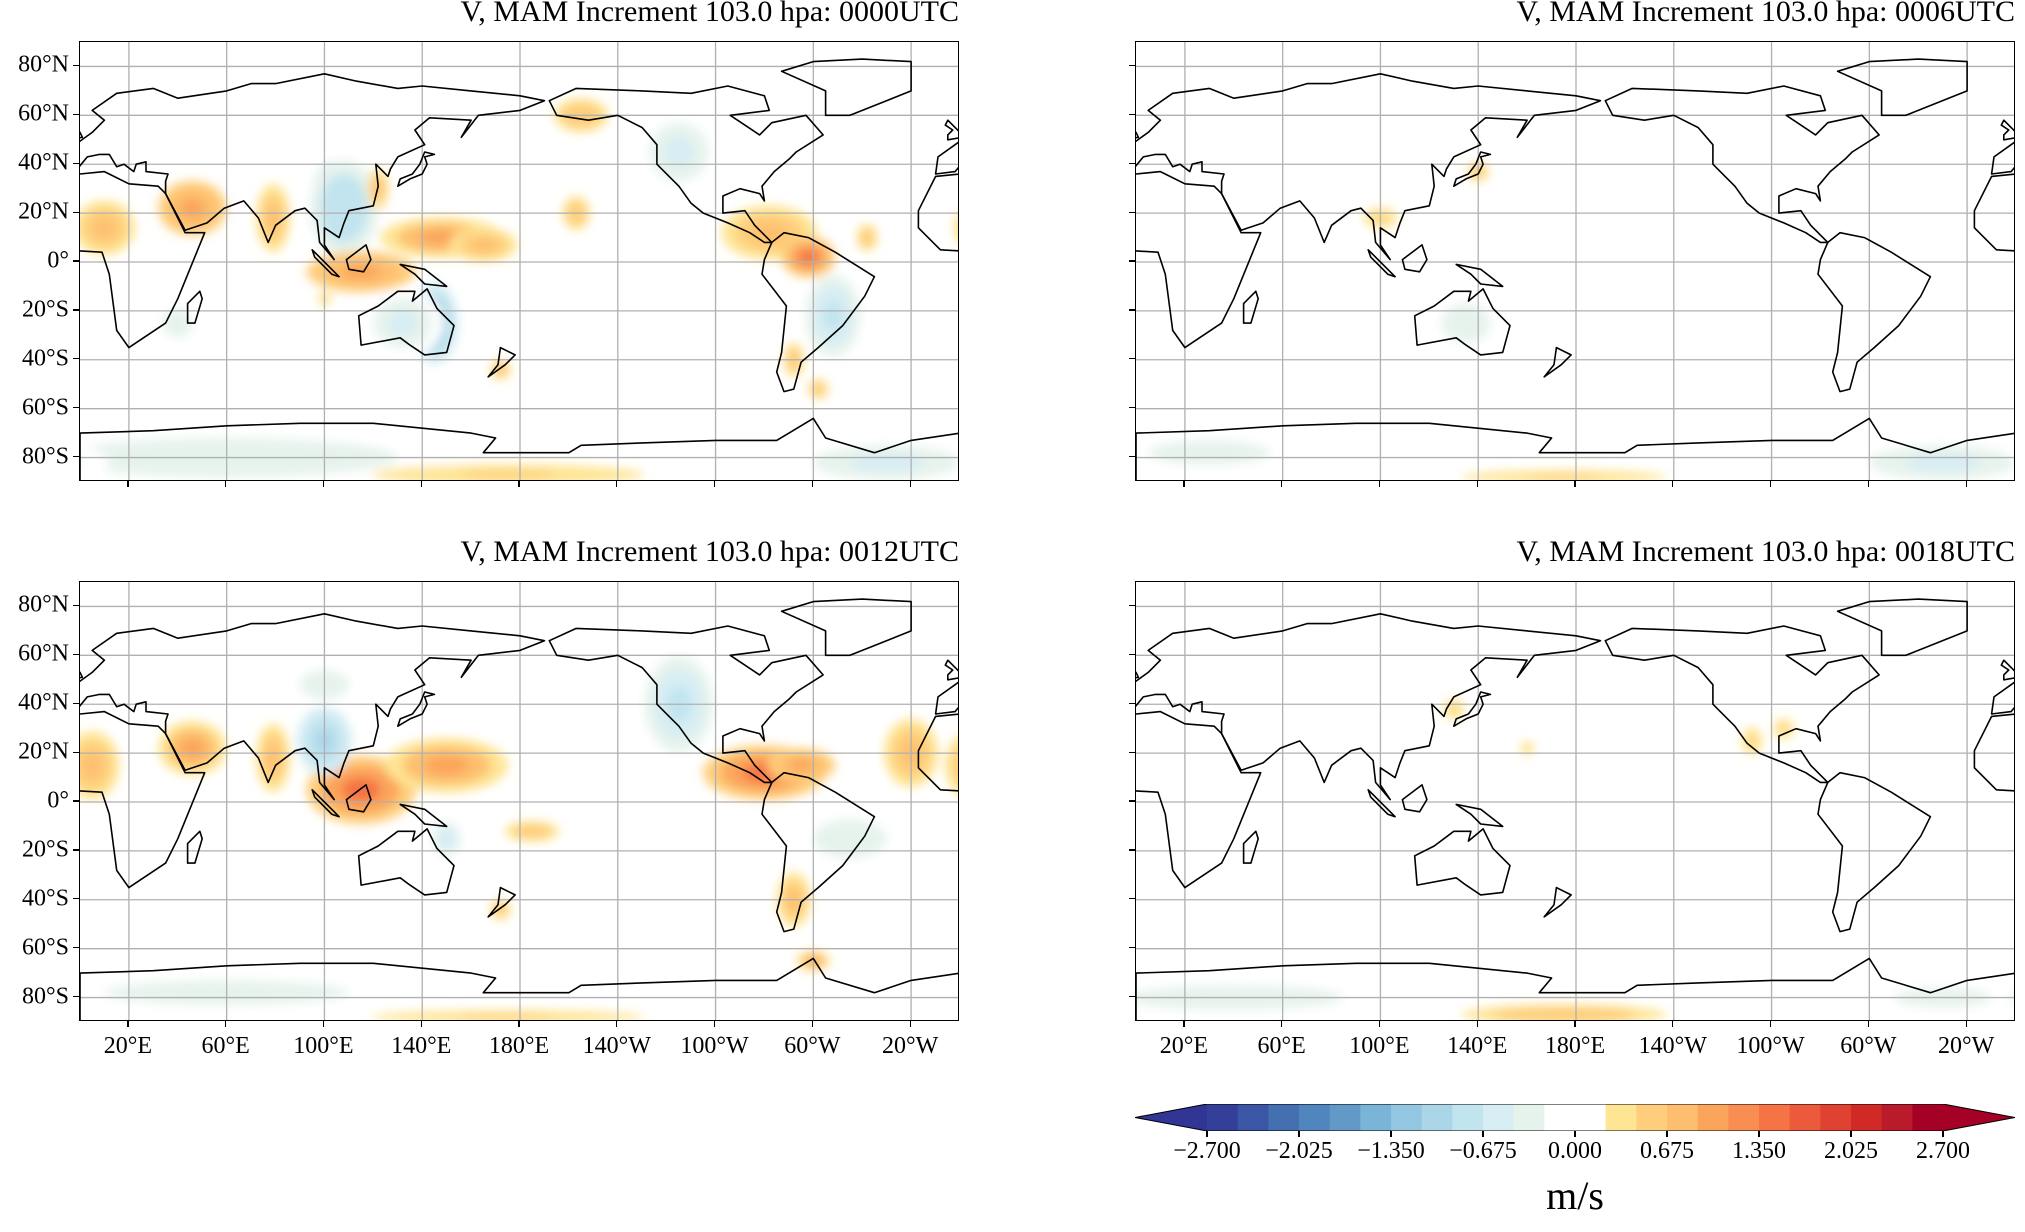 The image size is (2025, 1232). I want to click on coastline-north-america, so click(1742, 164).